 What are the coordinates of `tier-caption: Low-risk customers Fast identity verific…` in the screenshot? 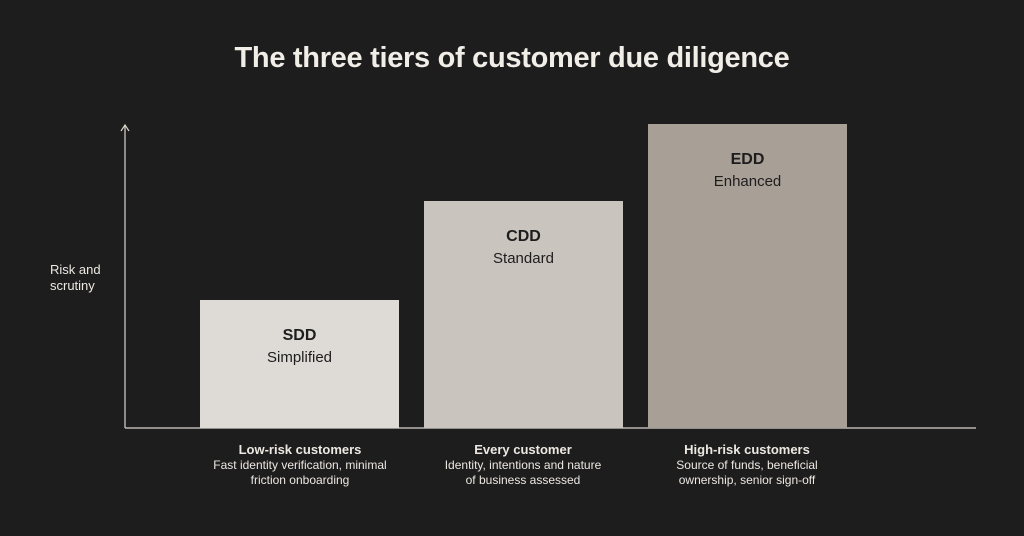 It's located at (300, 465).